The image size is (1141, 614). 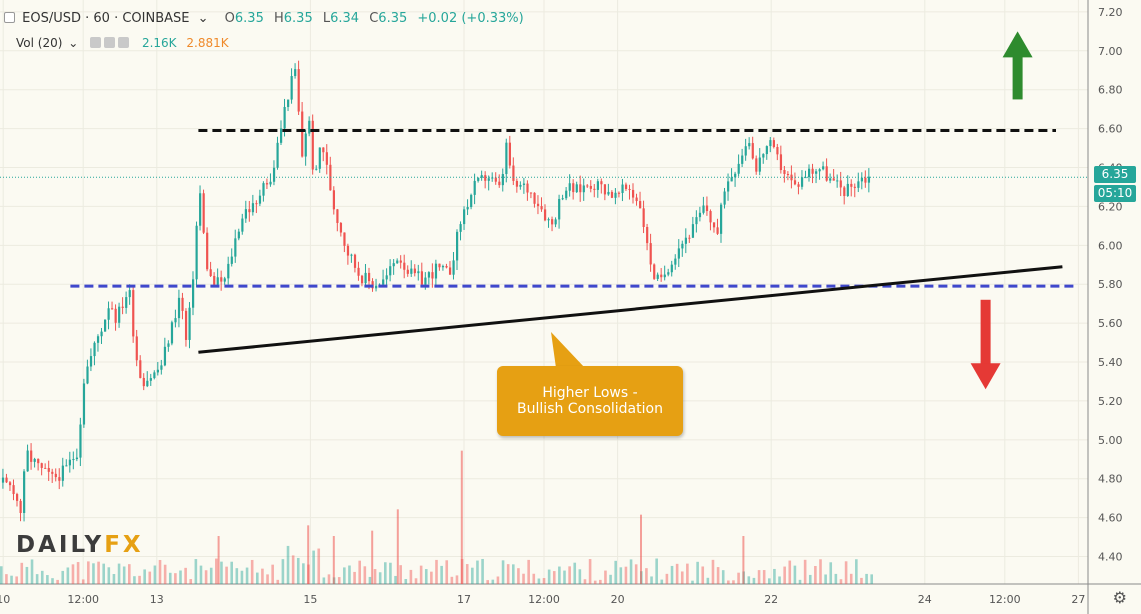 I want to click on price-tick-label: 6.00, so click(x=1110, y=245).